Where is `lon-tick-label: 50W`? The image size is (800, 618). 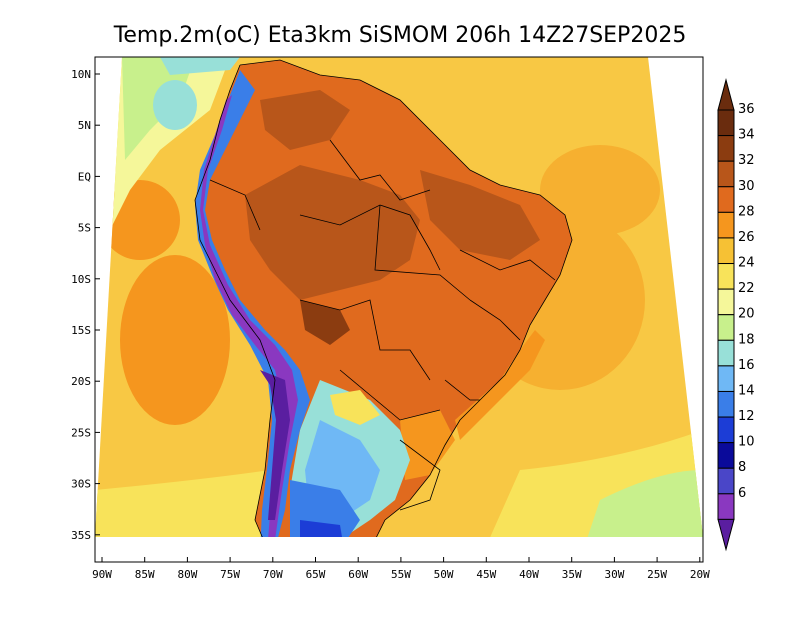 lon-tick-label: 50W is located at coordinates (444, 574).